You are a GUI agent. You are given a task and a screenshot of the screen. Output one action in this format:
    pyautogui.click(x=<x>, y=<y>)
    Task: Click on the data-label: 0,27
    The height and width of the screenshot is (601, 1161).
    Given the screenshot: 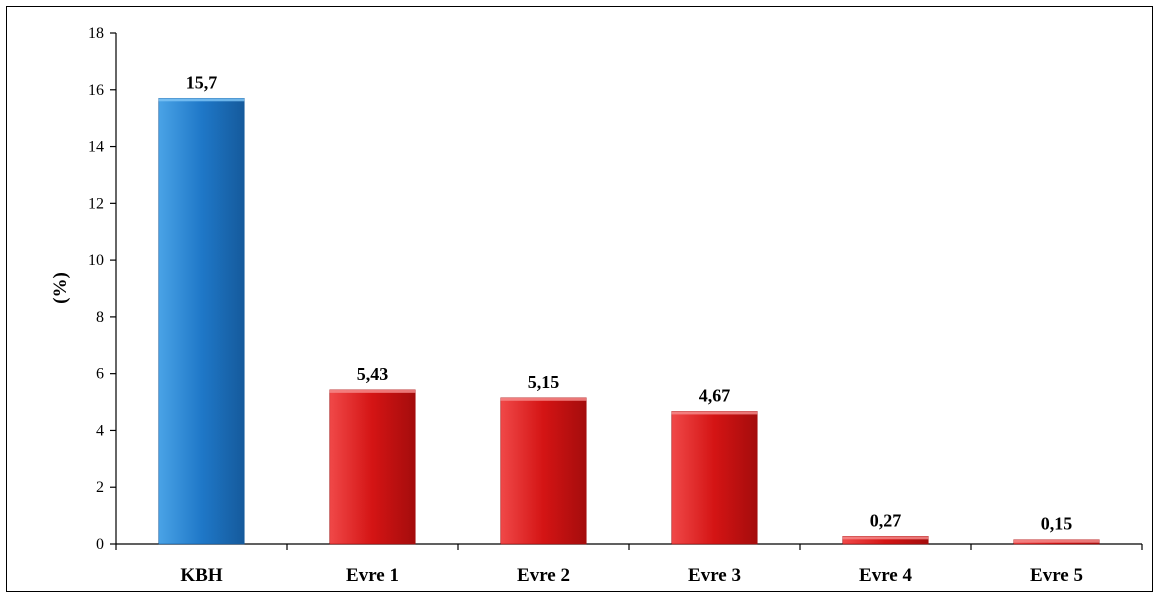 What is the action you would take?
    pyautogui.click(x=886, y=520)
    